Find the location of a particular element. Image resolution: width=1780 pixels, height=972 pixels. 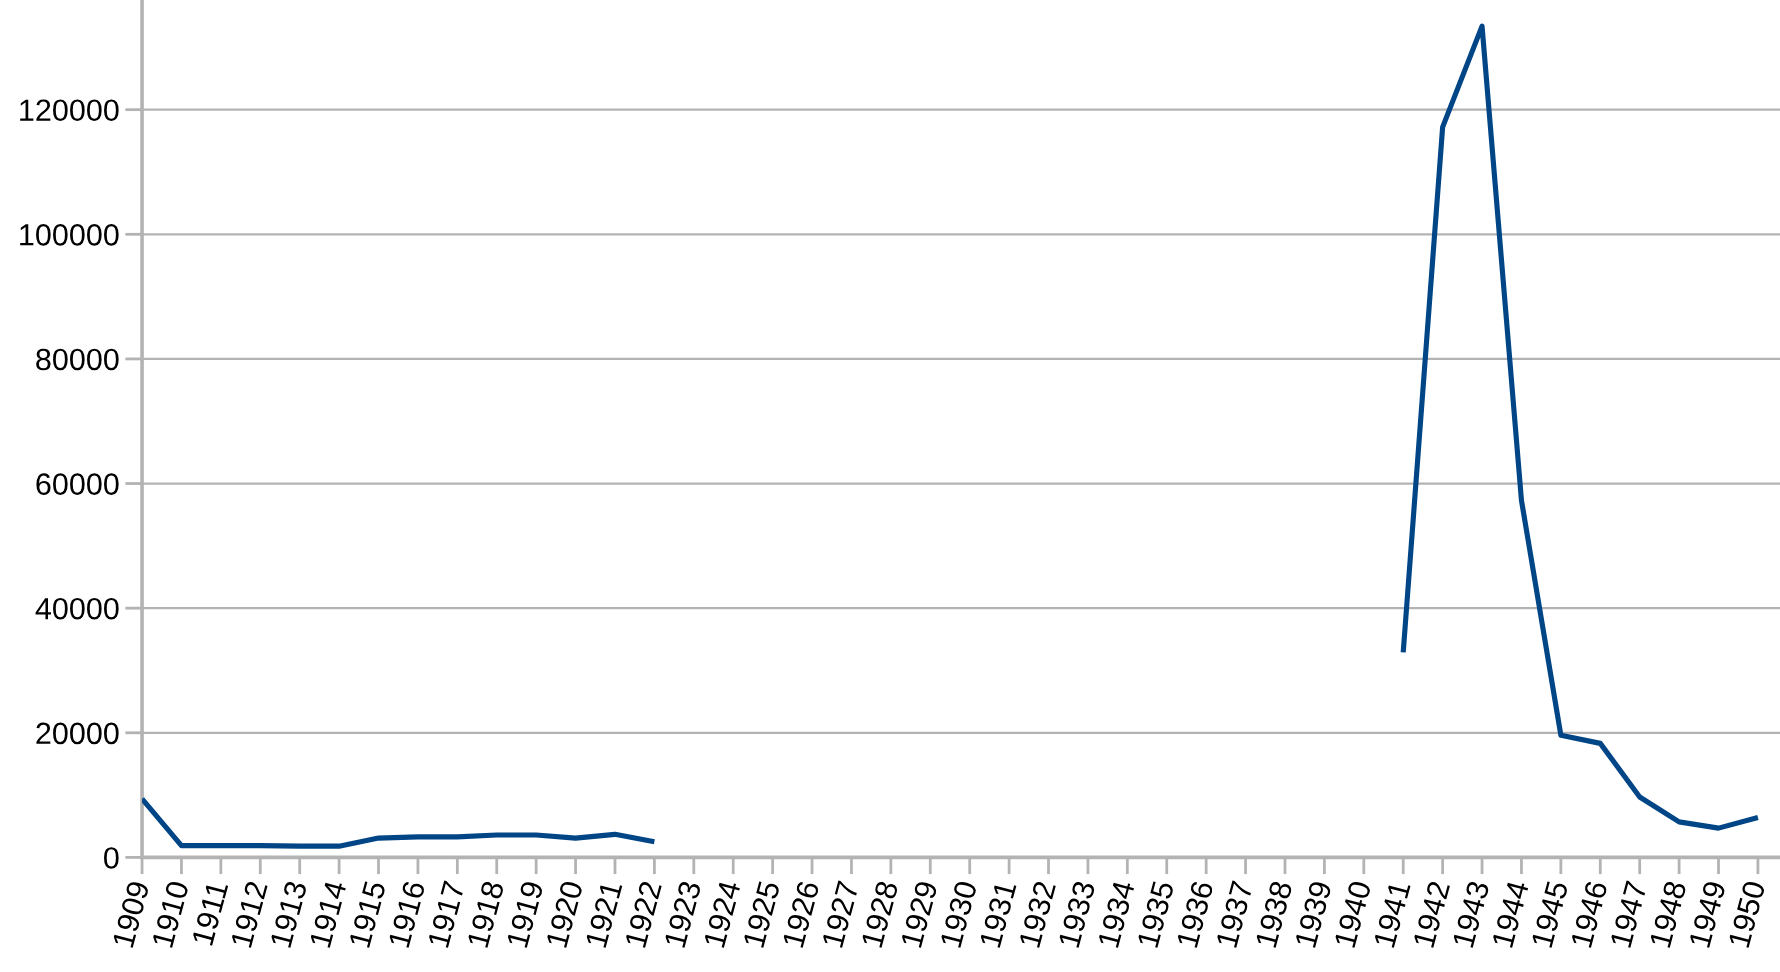

x-tick-label: 1939 is located at coordinates (1313, 914).